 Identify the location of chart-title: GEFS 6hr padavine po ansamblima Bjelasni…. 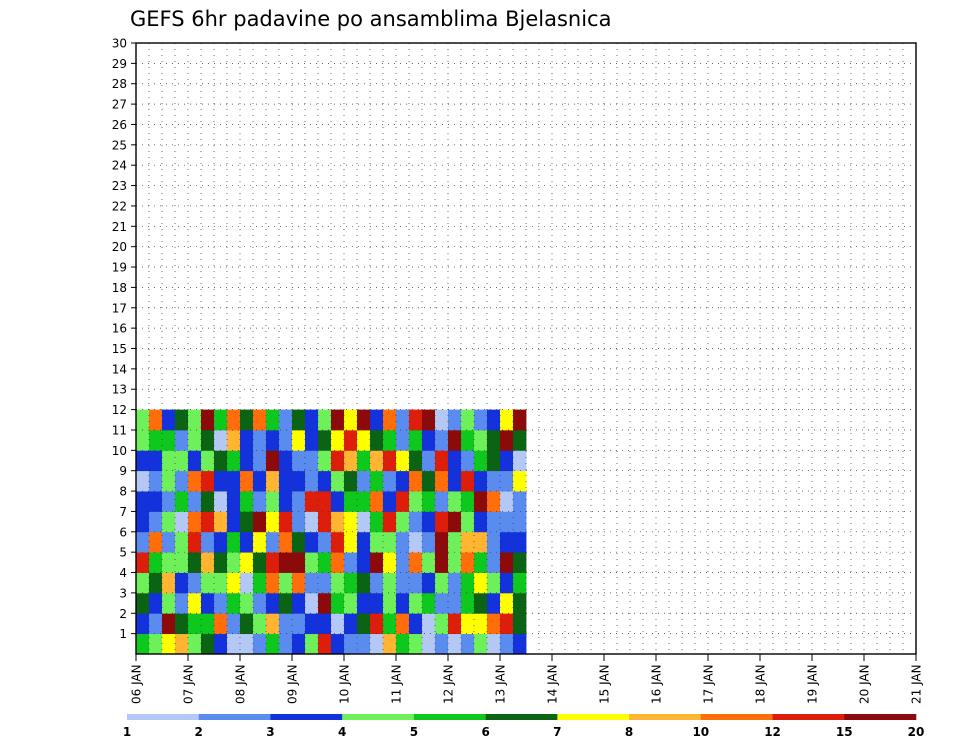
(370, 19).